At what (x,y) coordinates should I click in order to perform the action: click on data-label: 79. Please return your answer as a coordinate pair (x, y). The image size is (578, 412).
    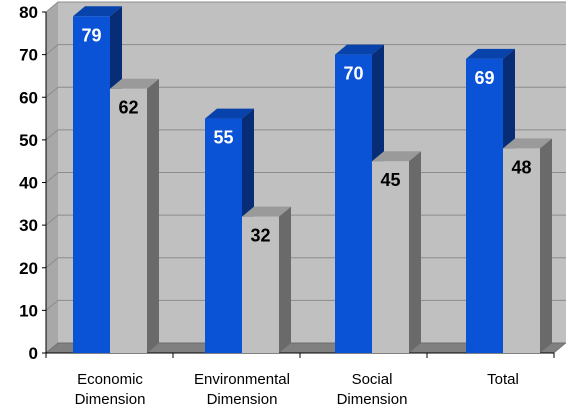
    Looking at the image, I should click on (91, 35).